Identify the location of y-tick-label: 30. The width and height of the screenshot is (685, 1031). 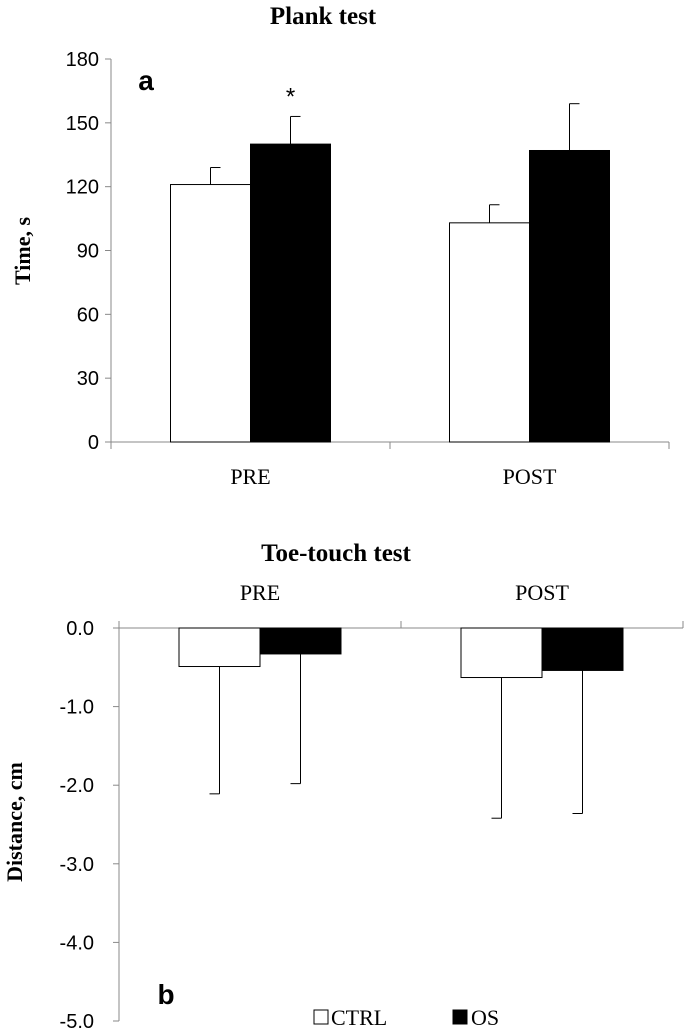
(88, 379).